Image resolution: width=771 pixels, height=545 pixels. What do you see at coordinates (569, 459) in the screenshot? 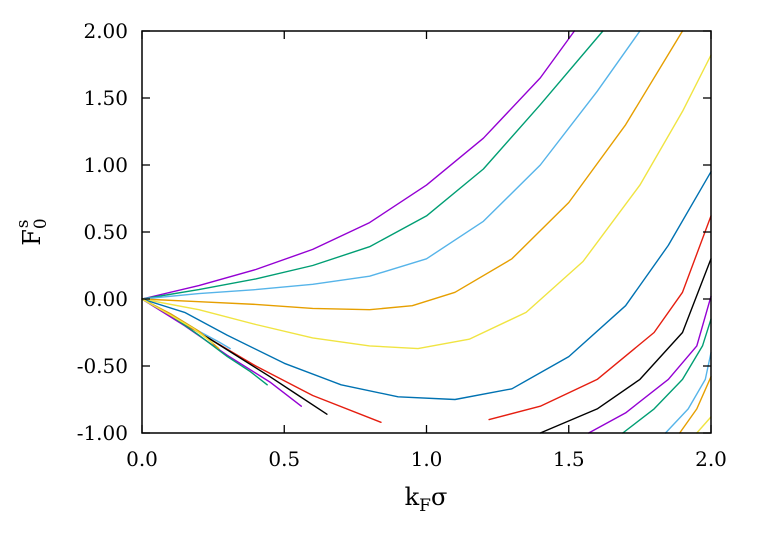
I see `x-tick-label: 1.5` at bounding box center [569, 459].